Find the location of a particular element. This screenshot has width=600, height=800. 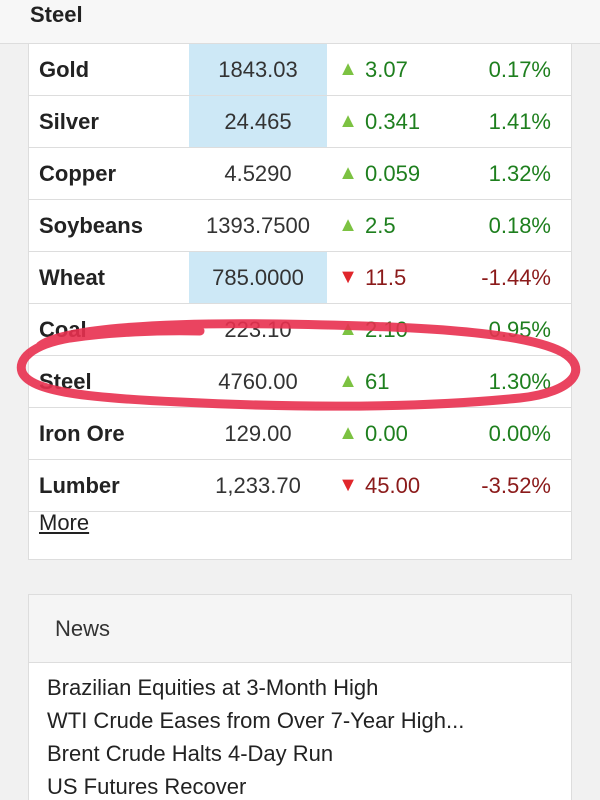

commodity-price: 4.5290 is located at coordinates (258, 173).